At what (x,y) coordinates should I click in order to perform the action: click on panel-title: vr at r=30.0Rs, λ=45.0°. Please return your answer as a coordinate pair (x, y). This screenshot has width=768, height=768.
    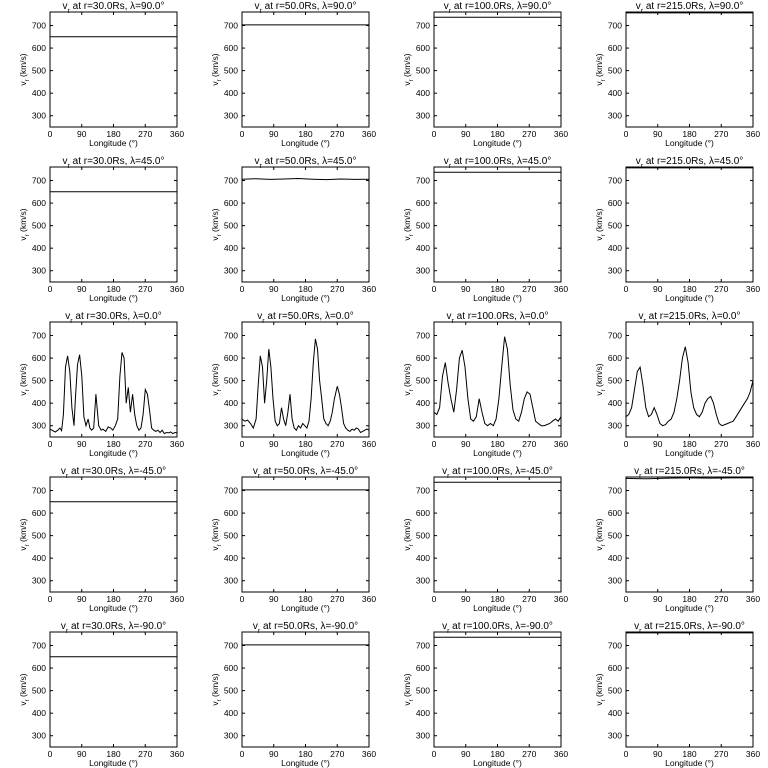
    Looking at the image, I should click on (114, 163).